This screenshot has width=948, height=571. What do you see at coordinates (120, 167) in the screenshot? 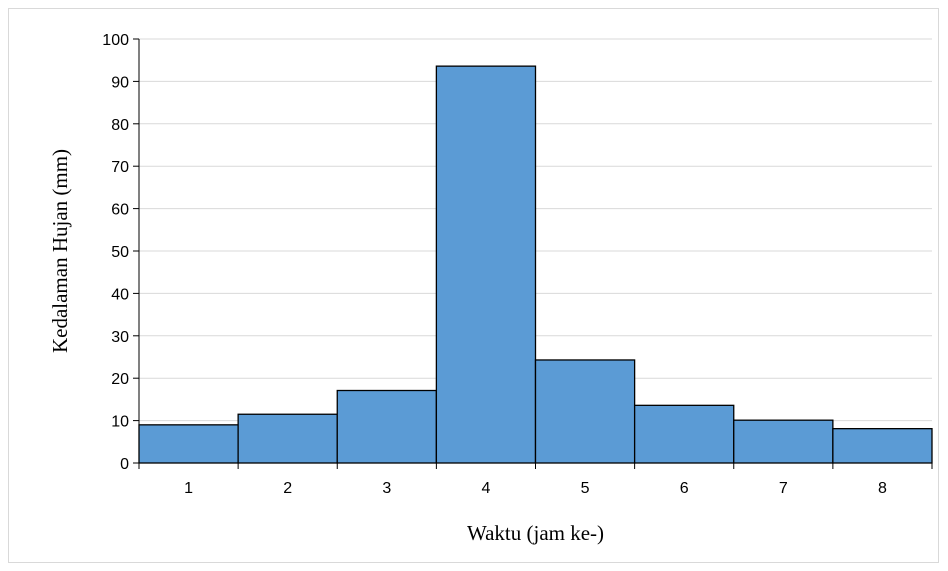
I see `y-tick-label: 70` at bounding box center [120, 167].